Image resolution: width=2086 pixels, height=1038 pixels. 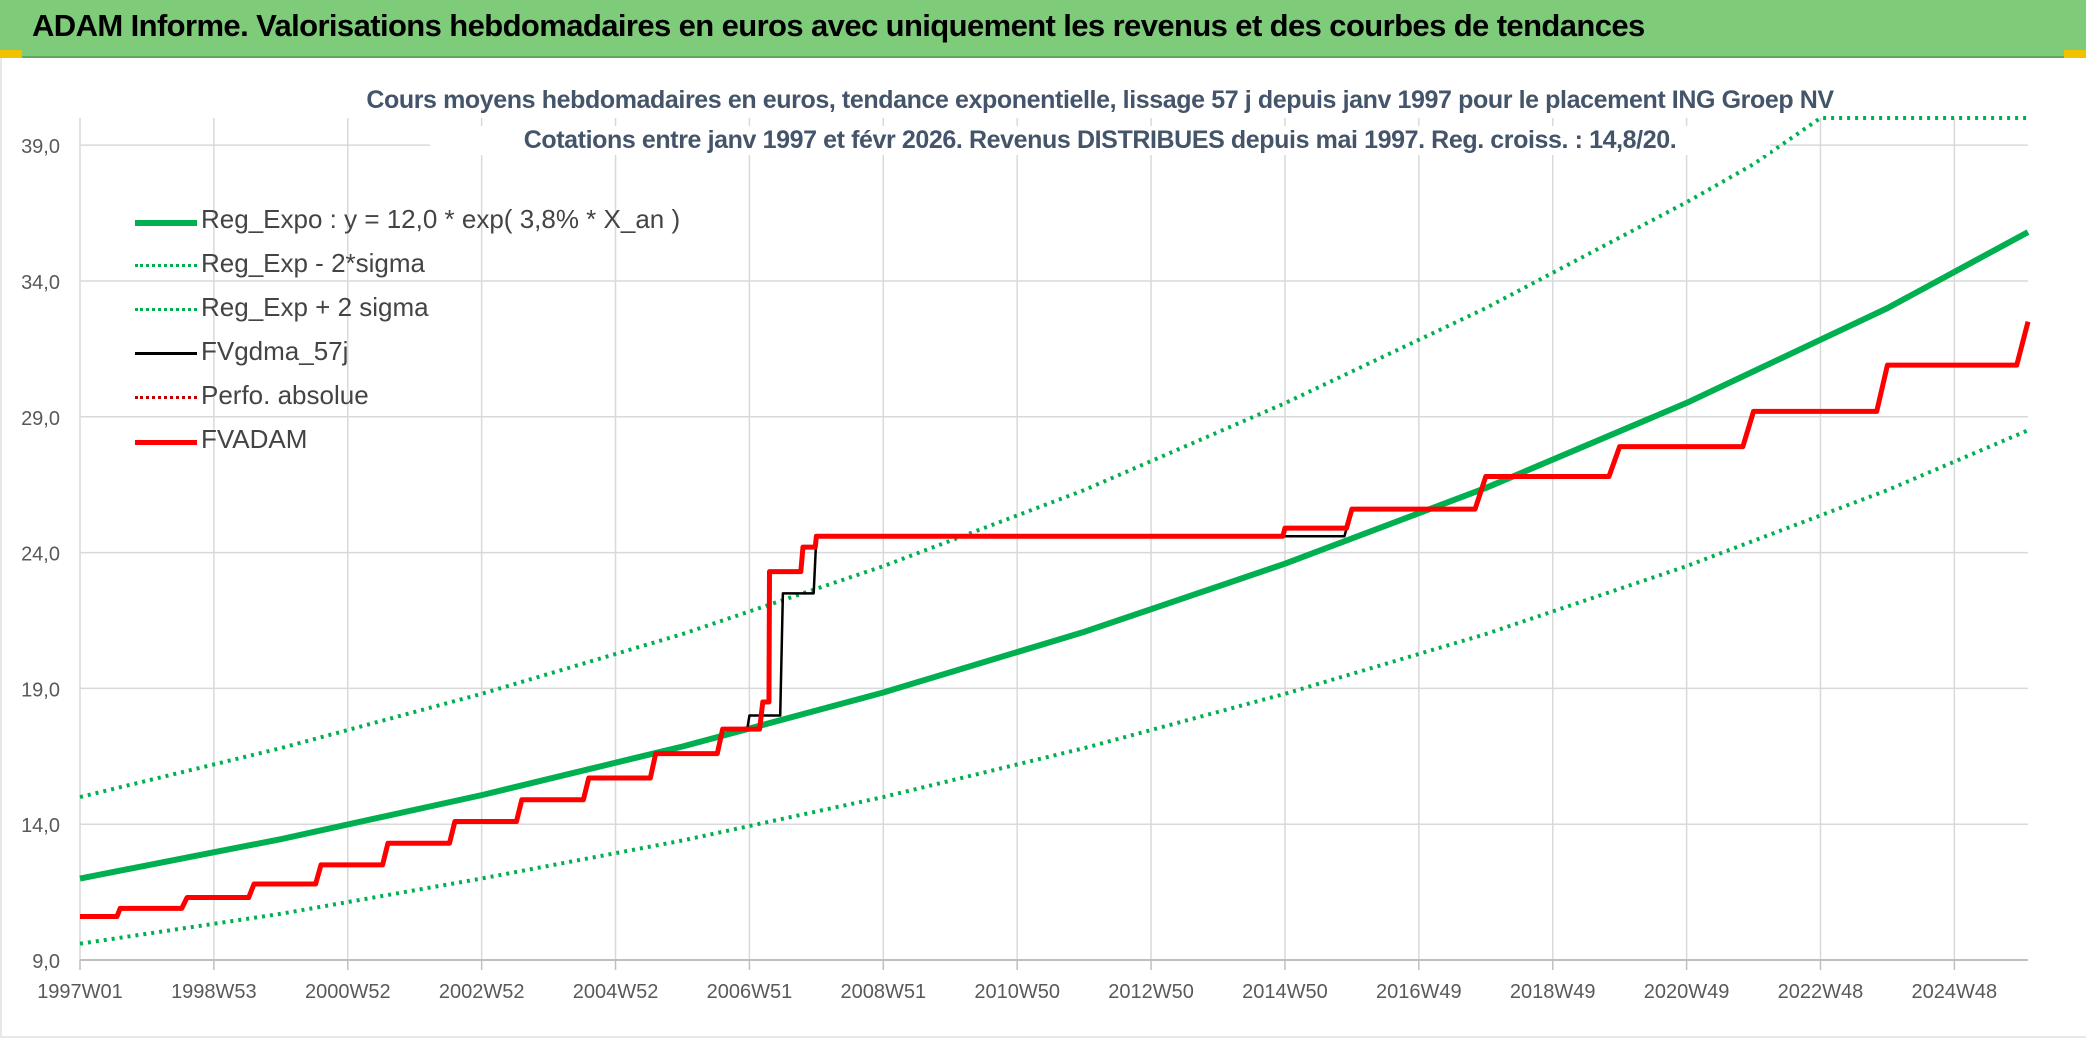 What do you see at coordinates (40, 826) in the screenshot?
I see `y-tick-label: 14,0` at bounding box center [40, 826].